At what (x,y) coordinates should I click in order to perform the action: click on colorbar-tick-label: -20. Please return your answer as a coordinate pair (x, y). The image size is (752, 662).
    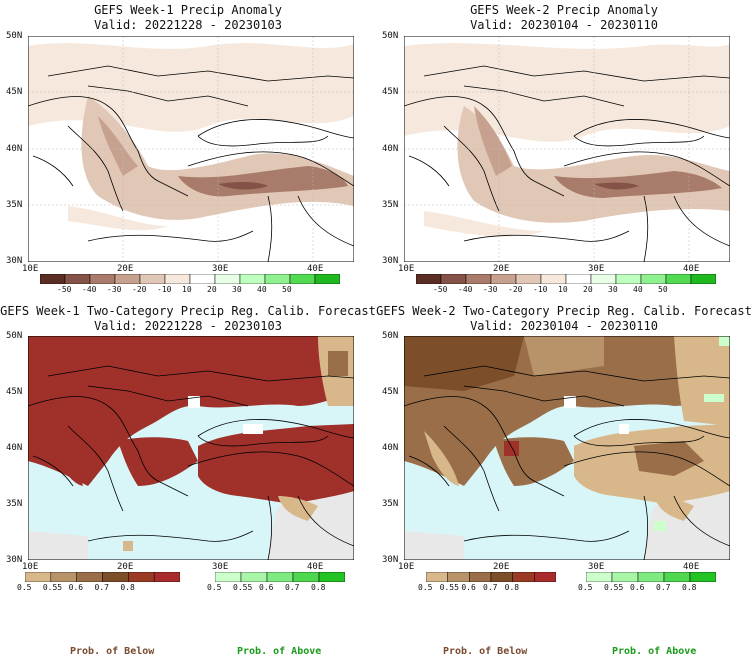
    Looking at the image, I should click on (139, 289).